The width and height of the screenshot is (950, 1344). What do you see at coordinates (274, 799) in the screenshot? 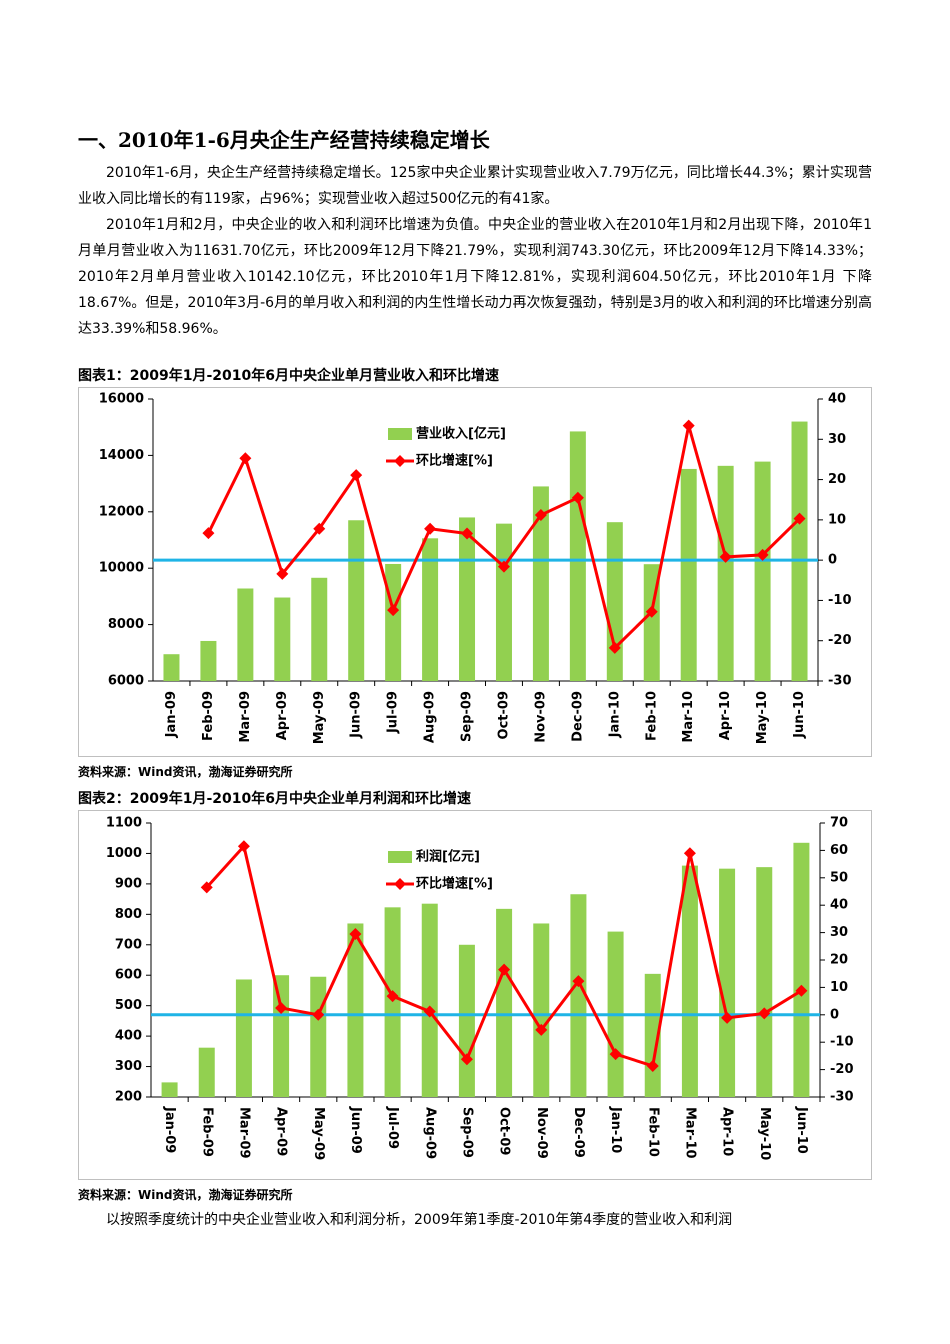
I see `figure-caption: 图表2：2009年1月-2010年6月中央企业单月利润和环比增速` at bounding box center [274, 799].